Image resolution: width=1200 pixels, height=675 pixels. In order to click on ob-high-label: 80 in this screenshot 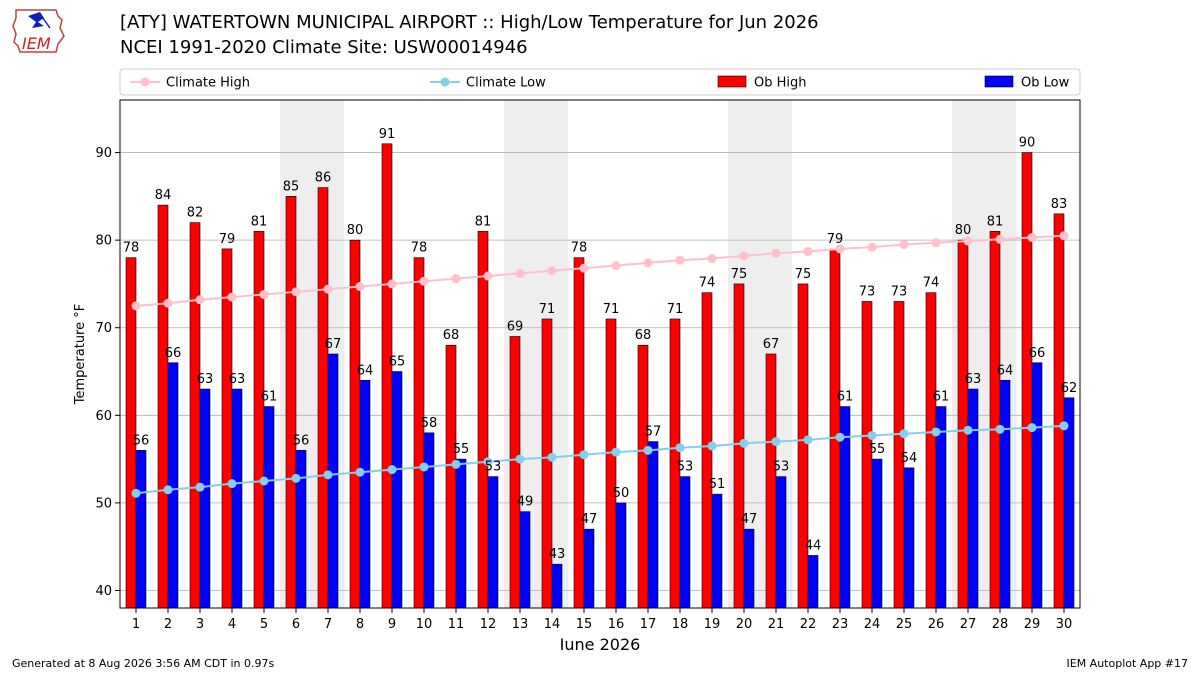, I will do `click(963, 230)`.